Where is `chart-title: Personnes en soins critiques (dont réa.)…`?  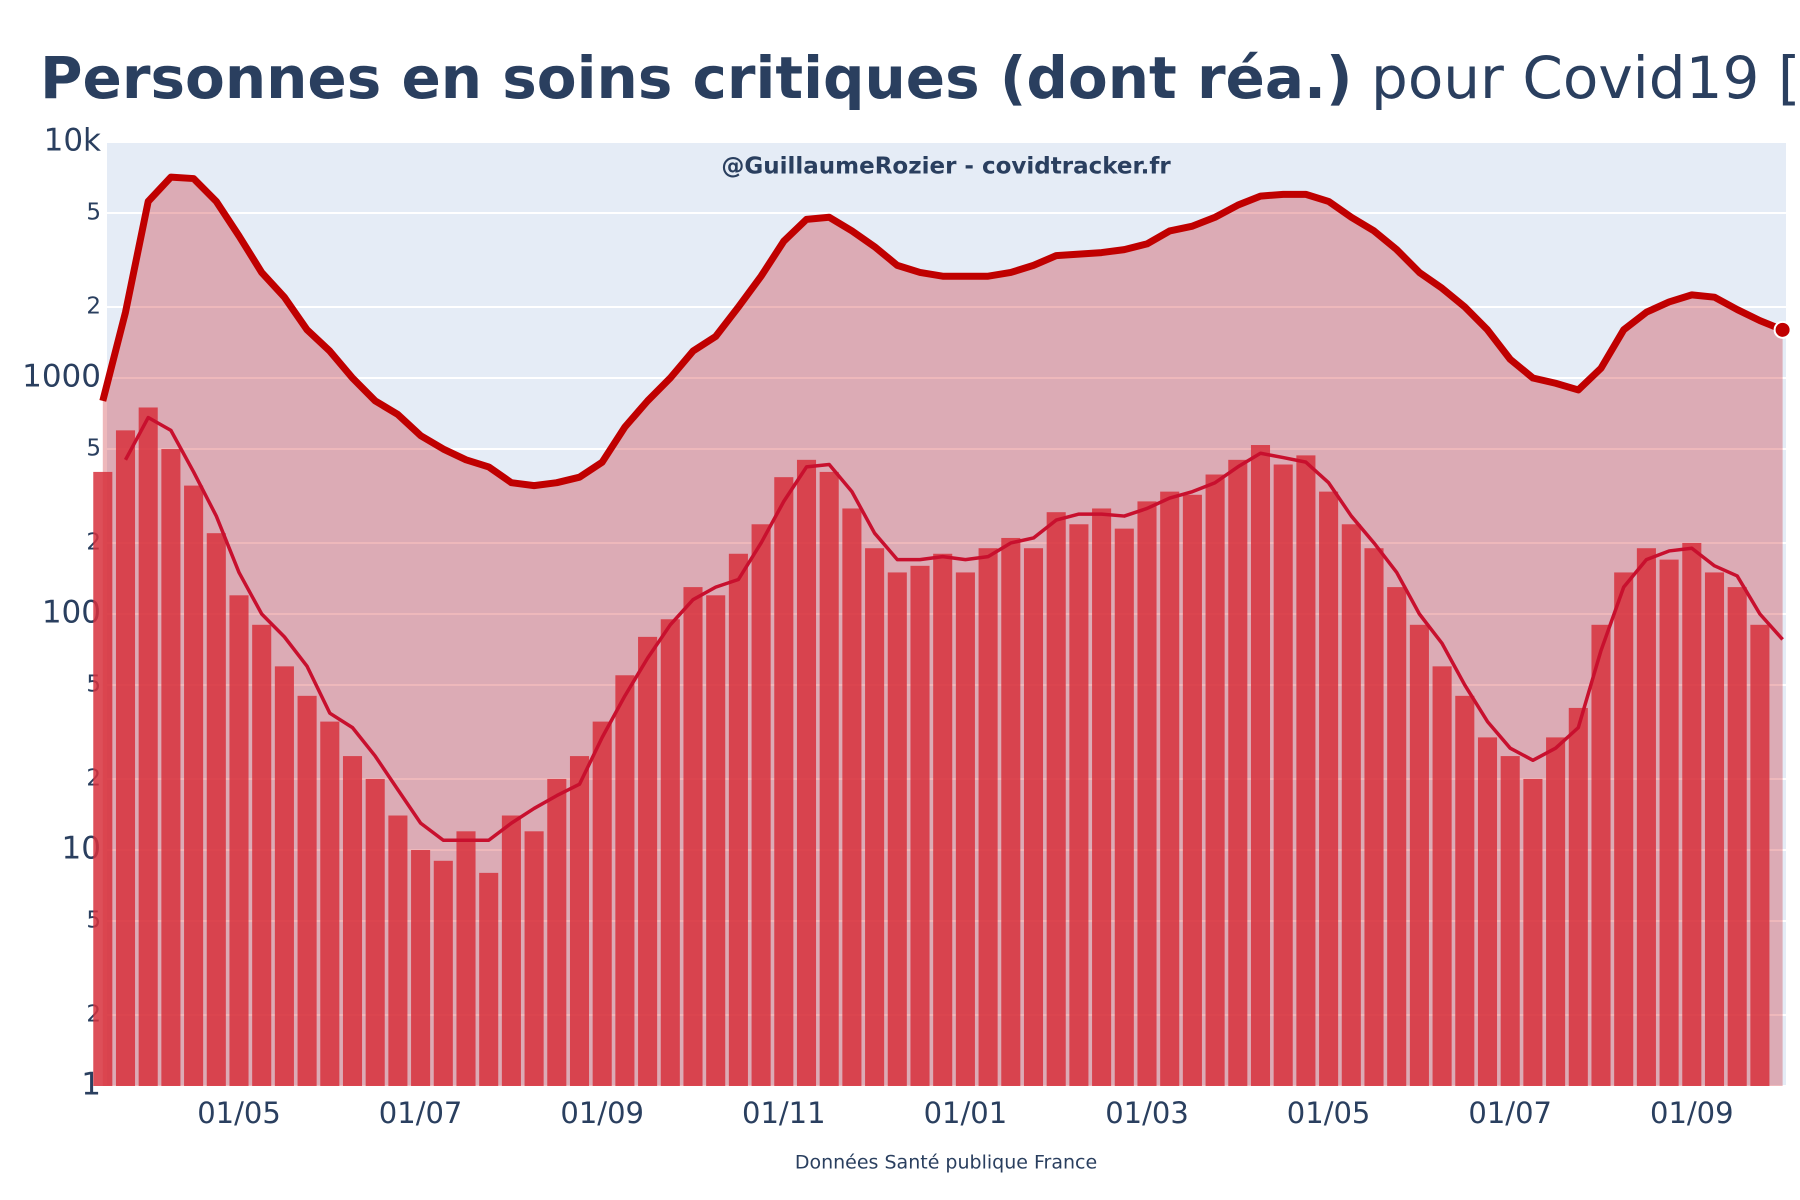
chart-title: Personnes en soins critiques (dont réa.)… is located at coordinates (920, 78).